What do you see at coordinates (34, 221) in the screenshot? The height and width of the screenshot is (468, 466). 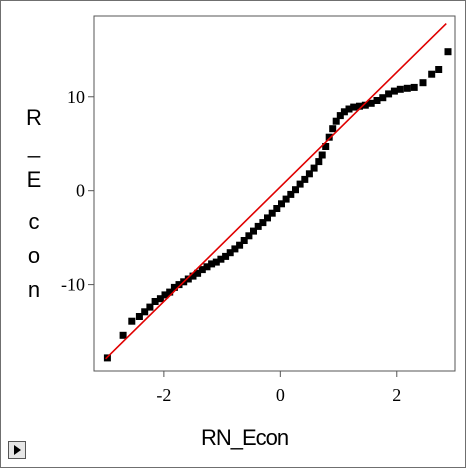 I see `y-label-char: c` at bounding box center [34, 221].